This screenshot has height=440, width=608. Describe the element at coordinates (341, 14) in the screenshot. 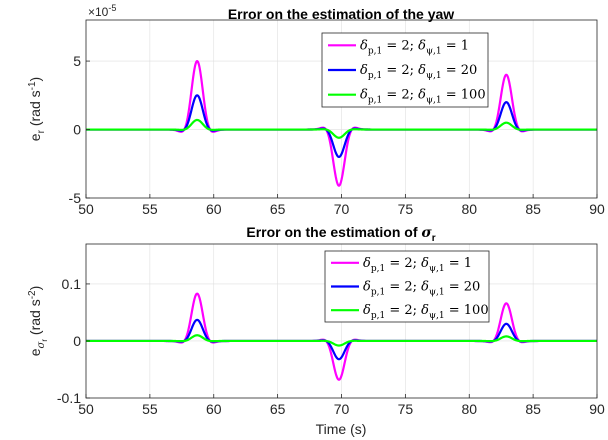

I see `yaw-error-title: Error on the estimation of the yaw` at that location.